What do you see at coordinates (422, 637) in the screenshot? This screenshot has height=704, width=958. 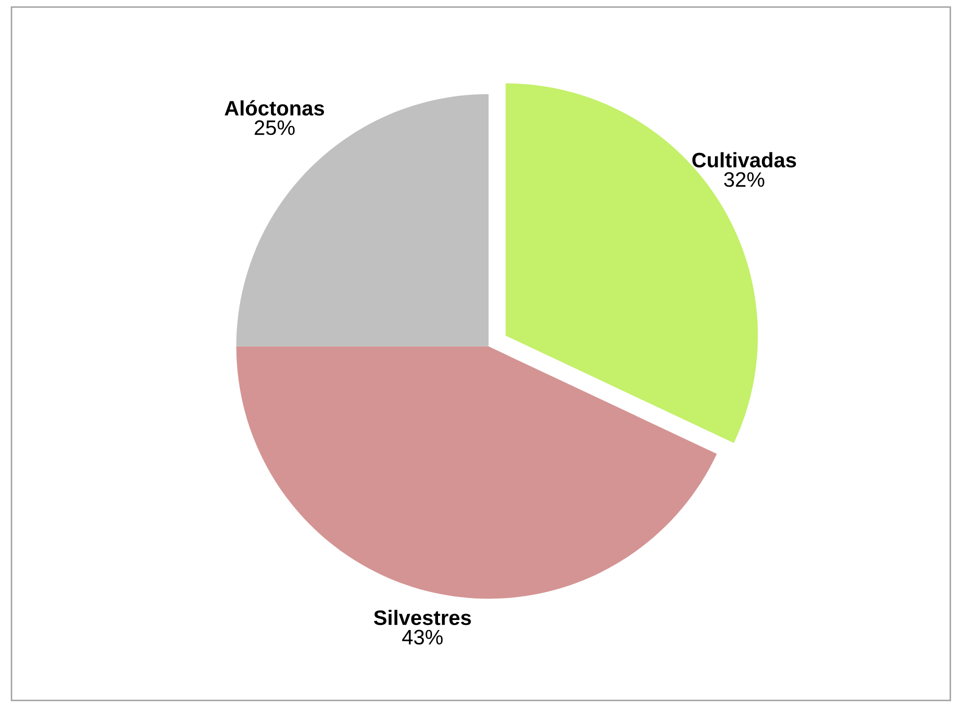 I see `data-label: 43%` at bounding box center [422, 637].